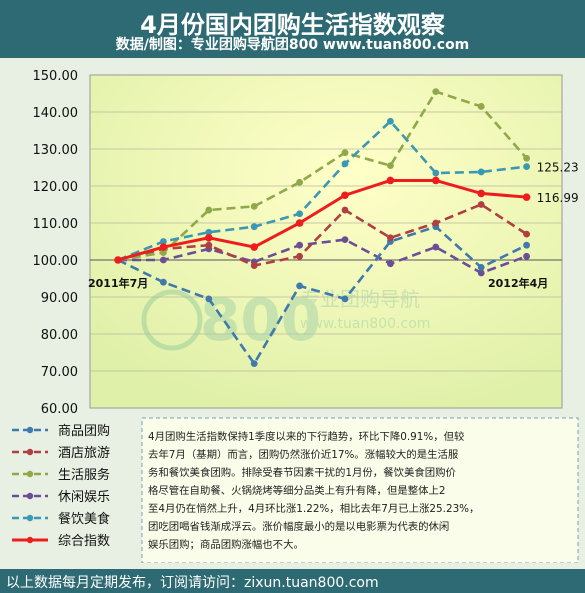 The image size is (585, 593). Describe the element at coordinates (84, 497) in the screenshot. I see `legend-label: 休闲娱乐` at that location.